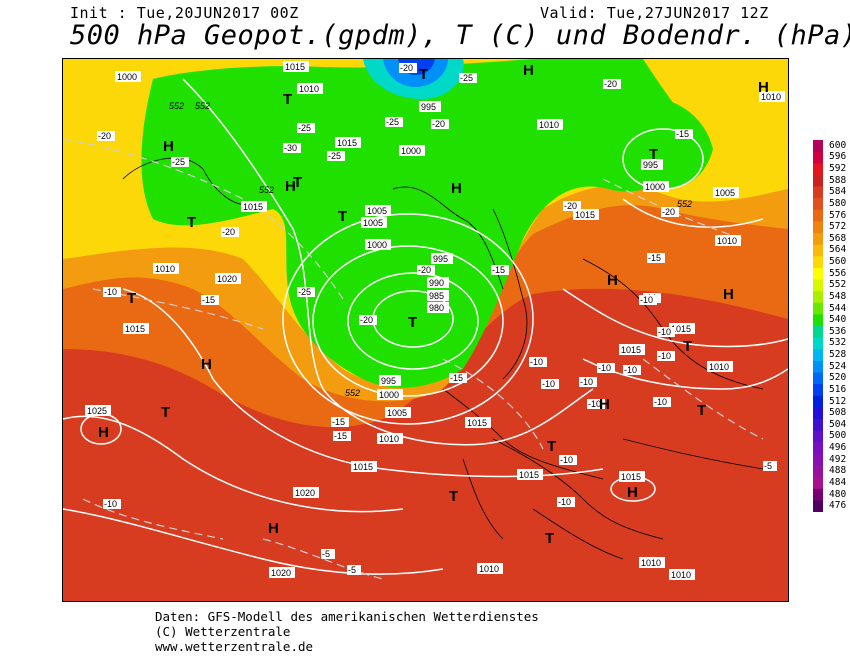 The image size is (850, 657). What do you see at coordinates (838, 378) in the screenshot?
I see `color-scale-label: 520` at bounding box center [838, 378].